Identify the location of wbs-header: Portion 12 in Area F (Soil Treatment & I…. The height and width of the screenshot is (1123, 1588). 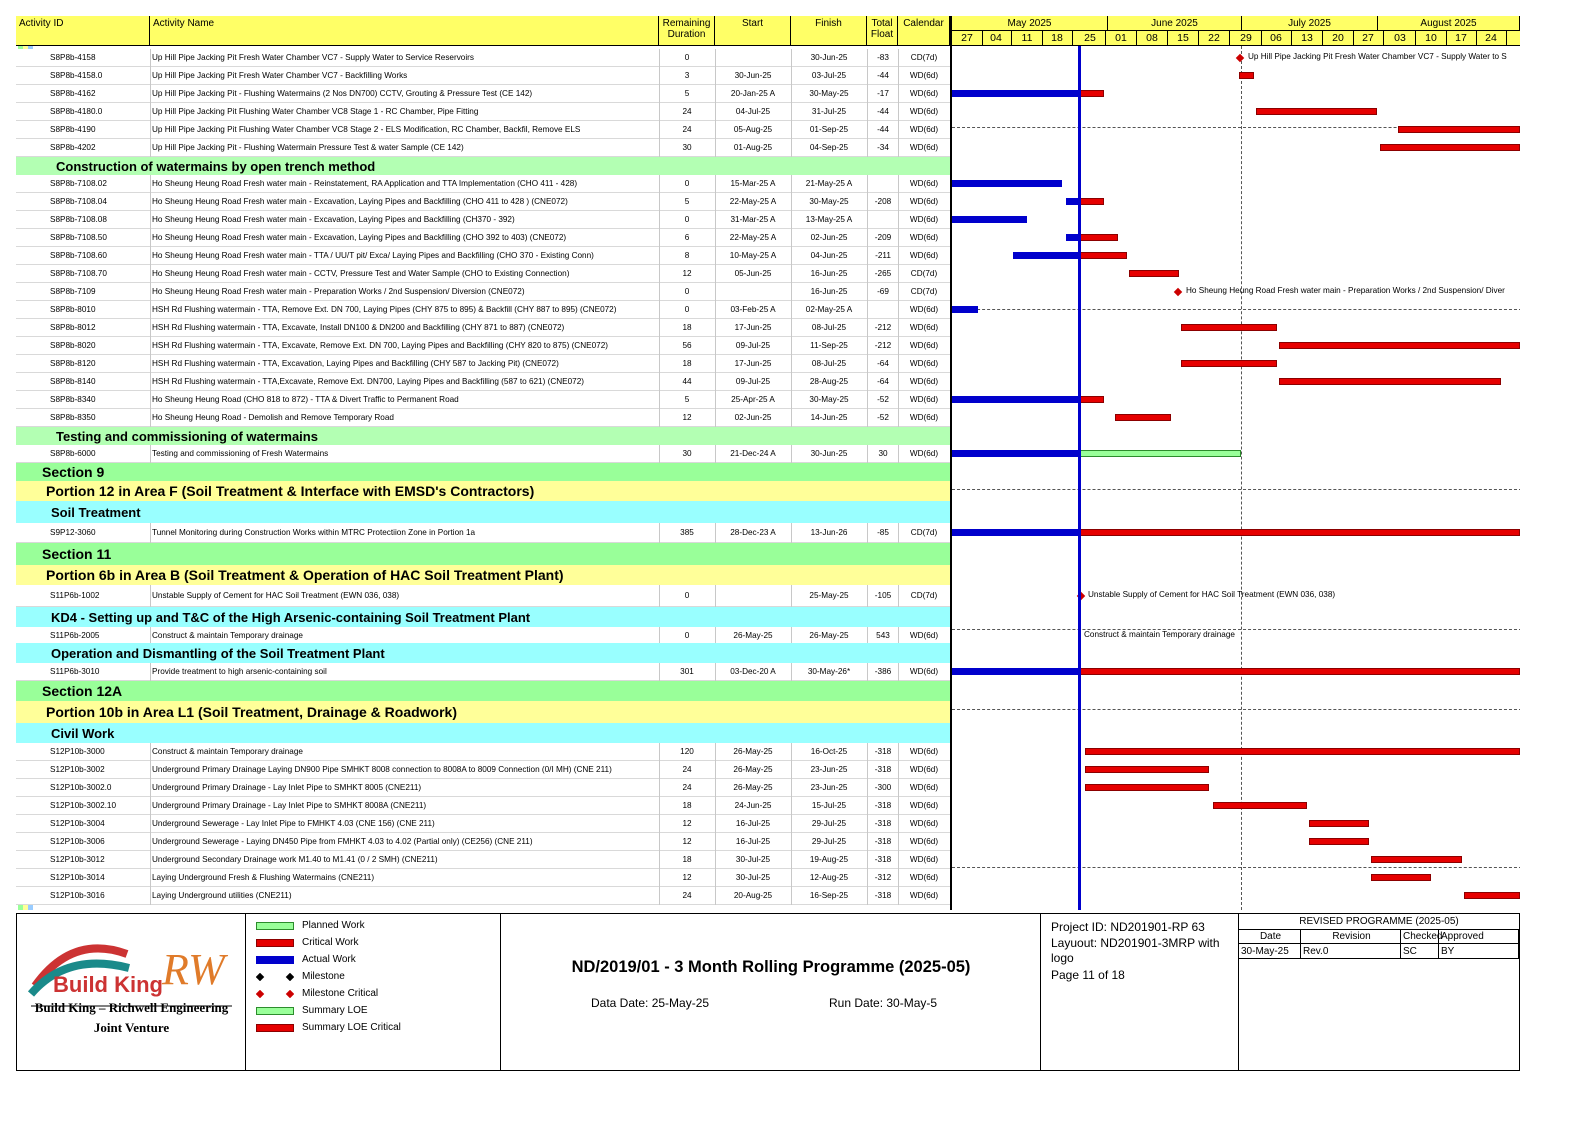
(483, 491).